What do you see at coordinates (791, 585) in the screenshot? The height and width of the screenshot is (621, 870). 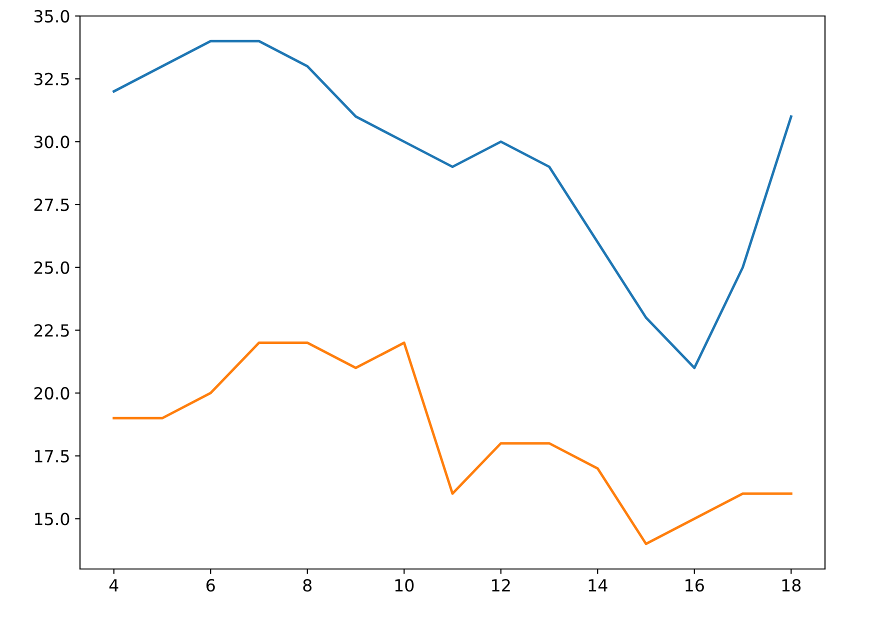 I see `x-tick-label: 18` at bounding box center [791, 585].